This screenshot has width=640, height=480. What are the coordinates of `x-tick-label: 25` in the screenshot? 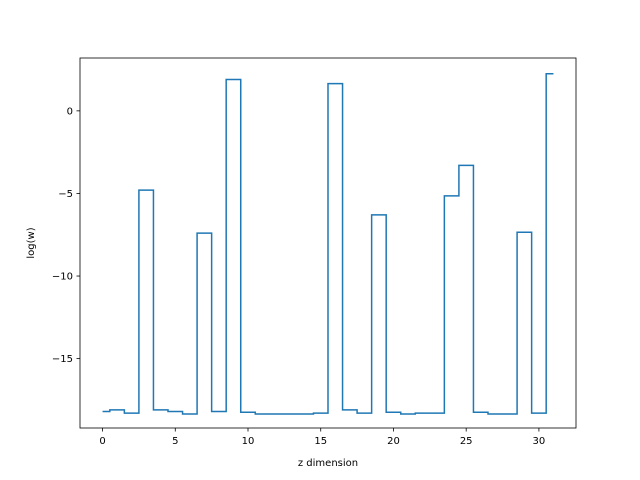 It's located at (466, 441).